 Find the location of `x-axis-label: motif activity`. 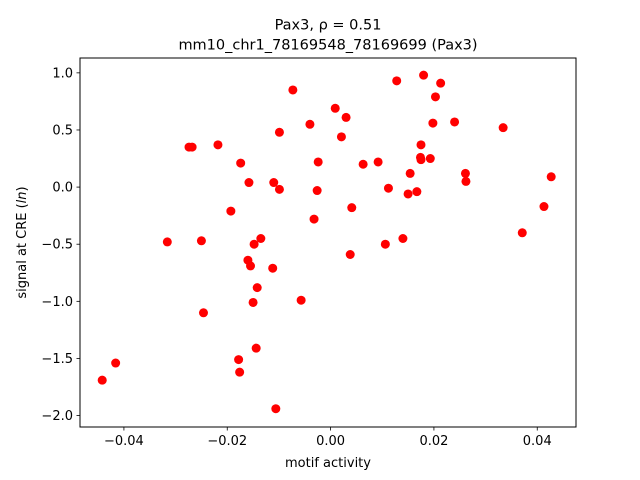

x-axis-label: motif activity is located at coordinates (328, 463).